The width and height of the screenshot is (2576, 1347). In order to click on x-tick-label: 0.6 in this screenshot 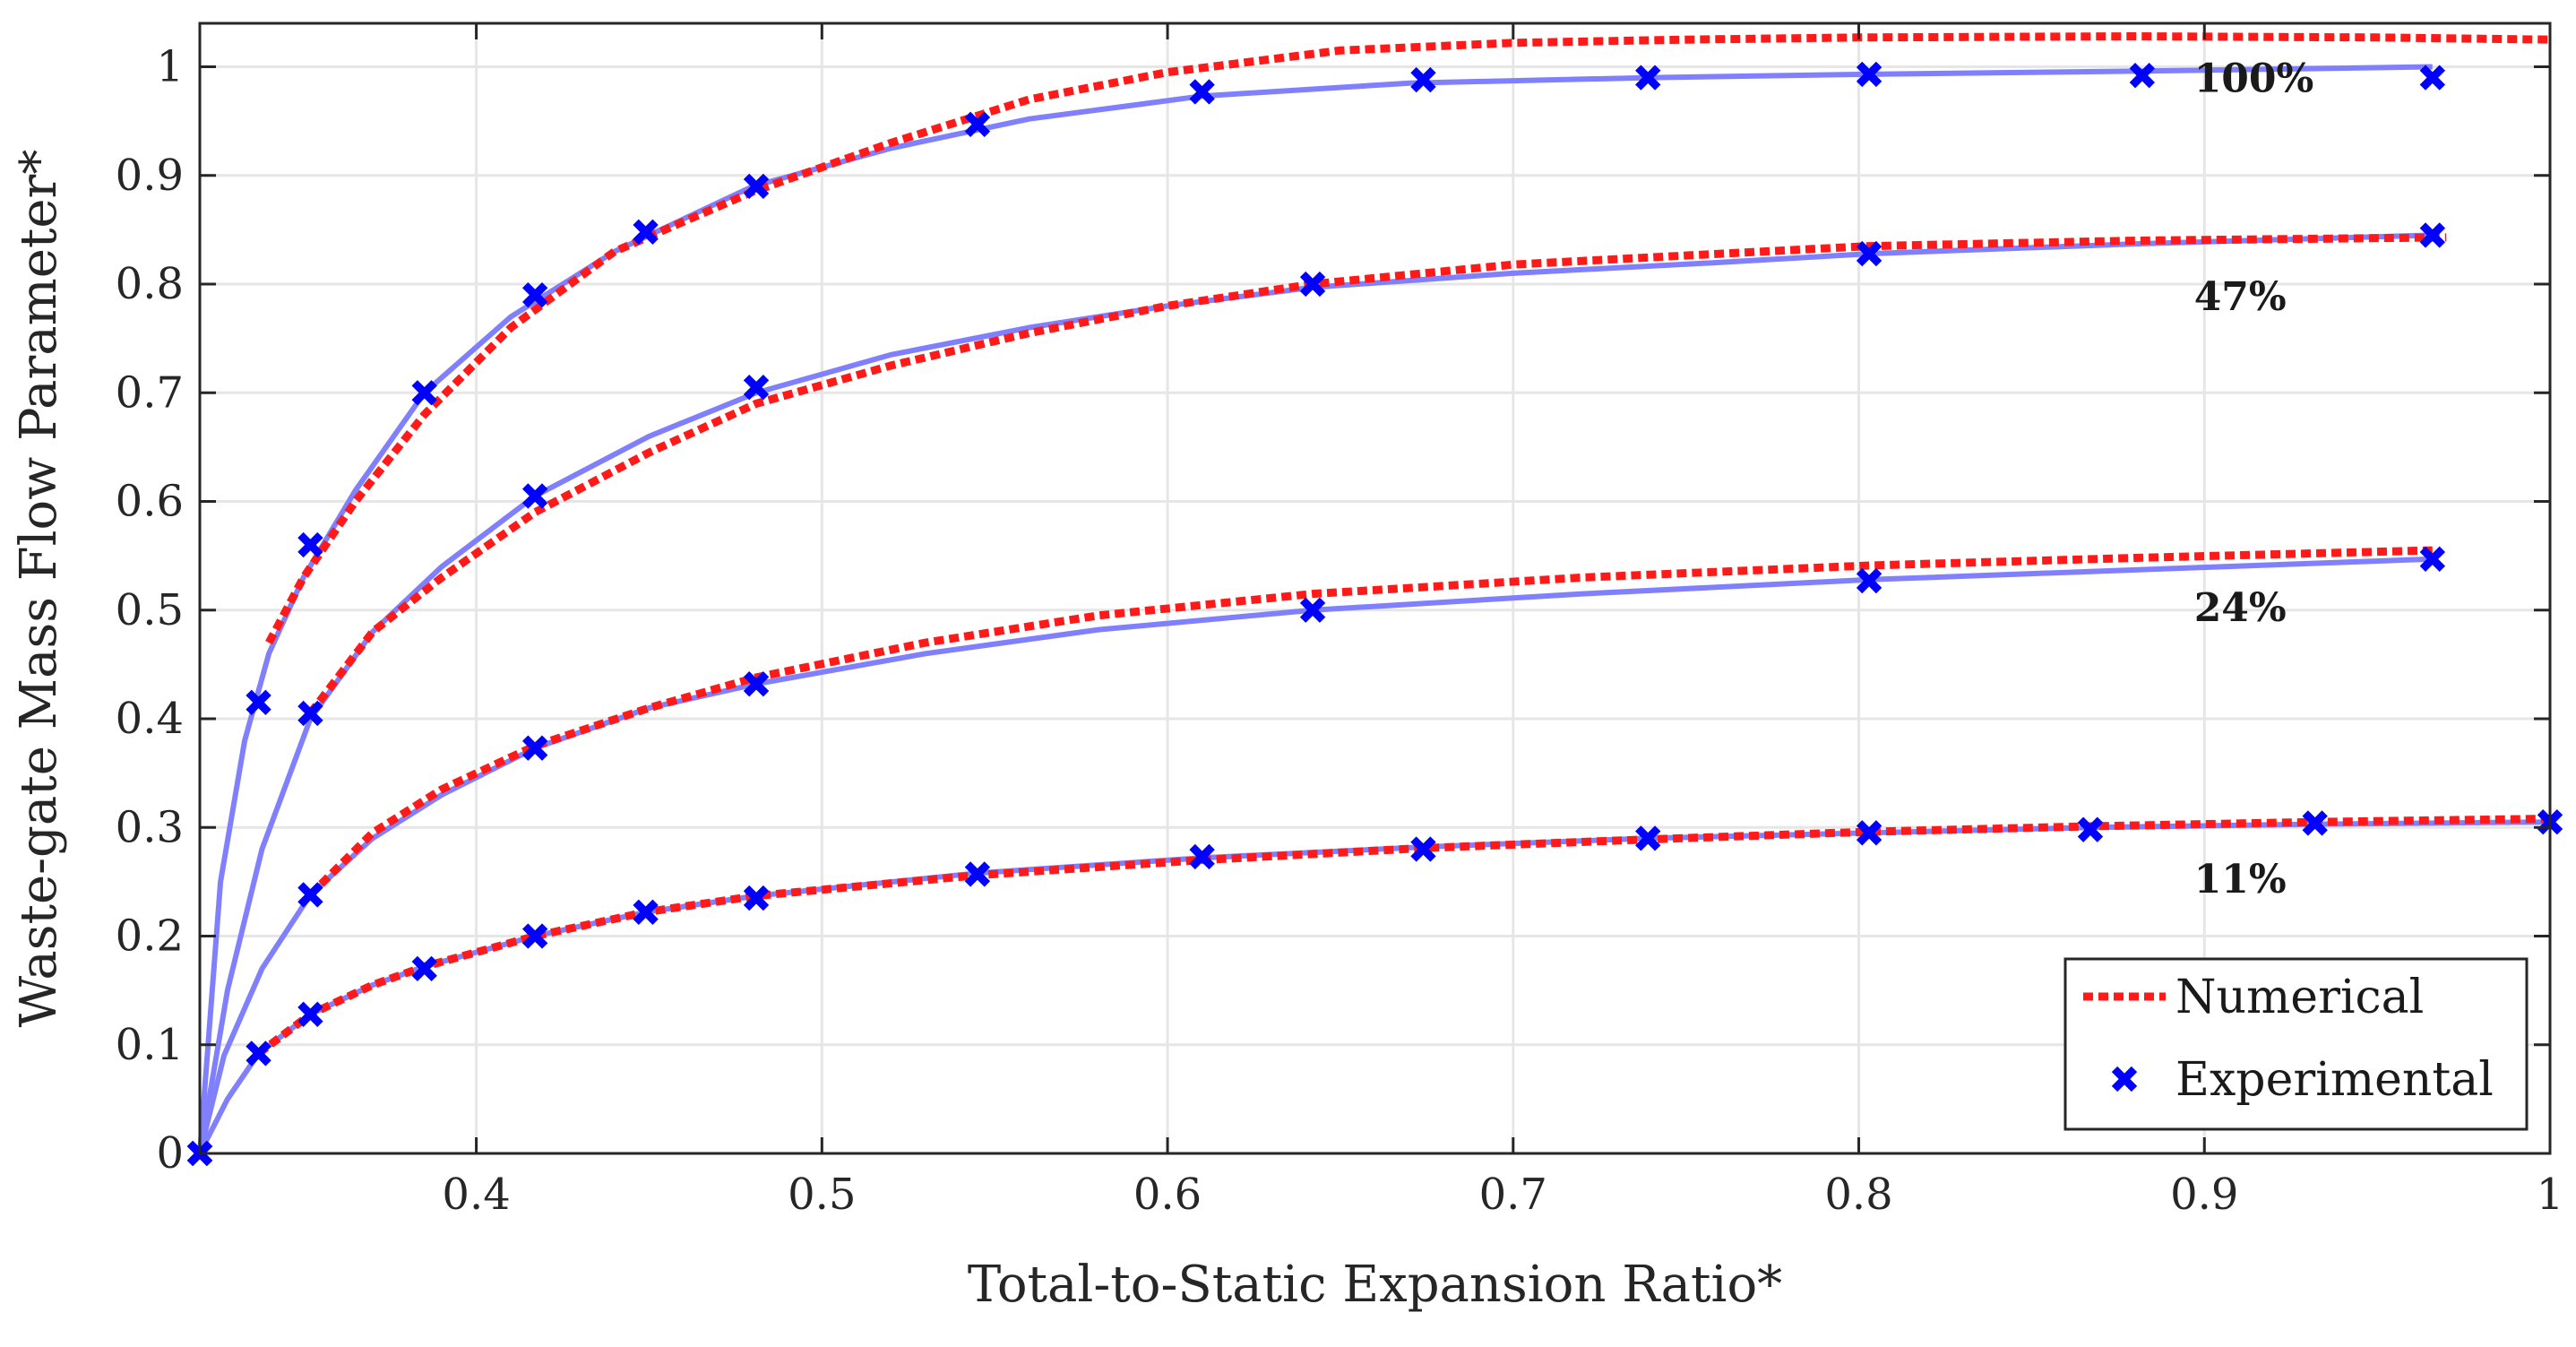, I will do `click(1167, 1195)`.